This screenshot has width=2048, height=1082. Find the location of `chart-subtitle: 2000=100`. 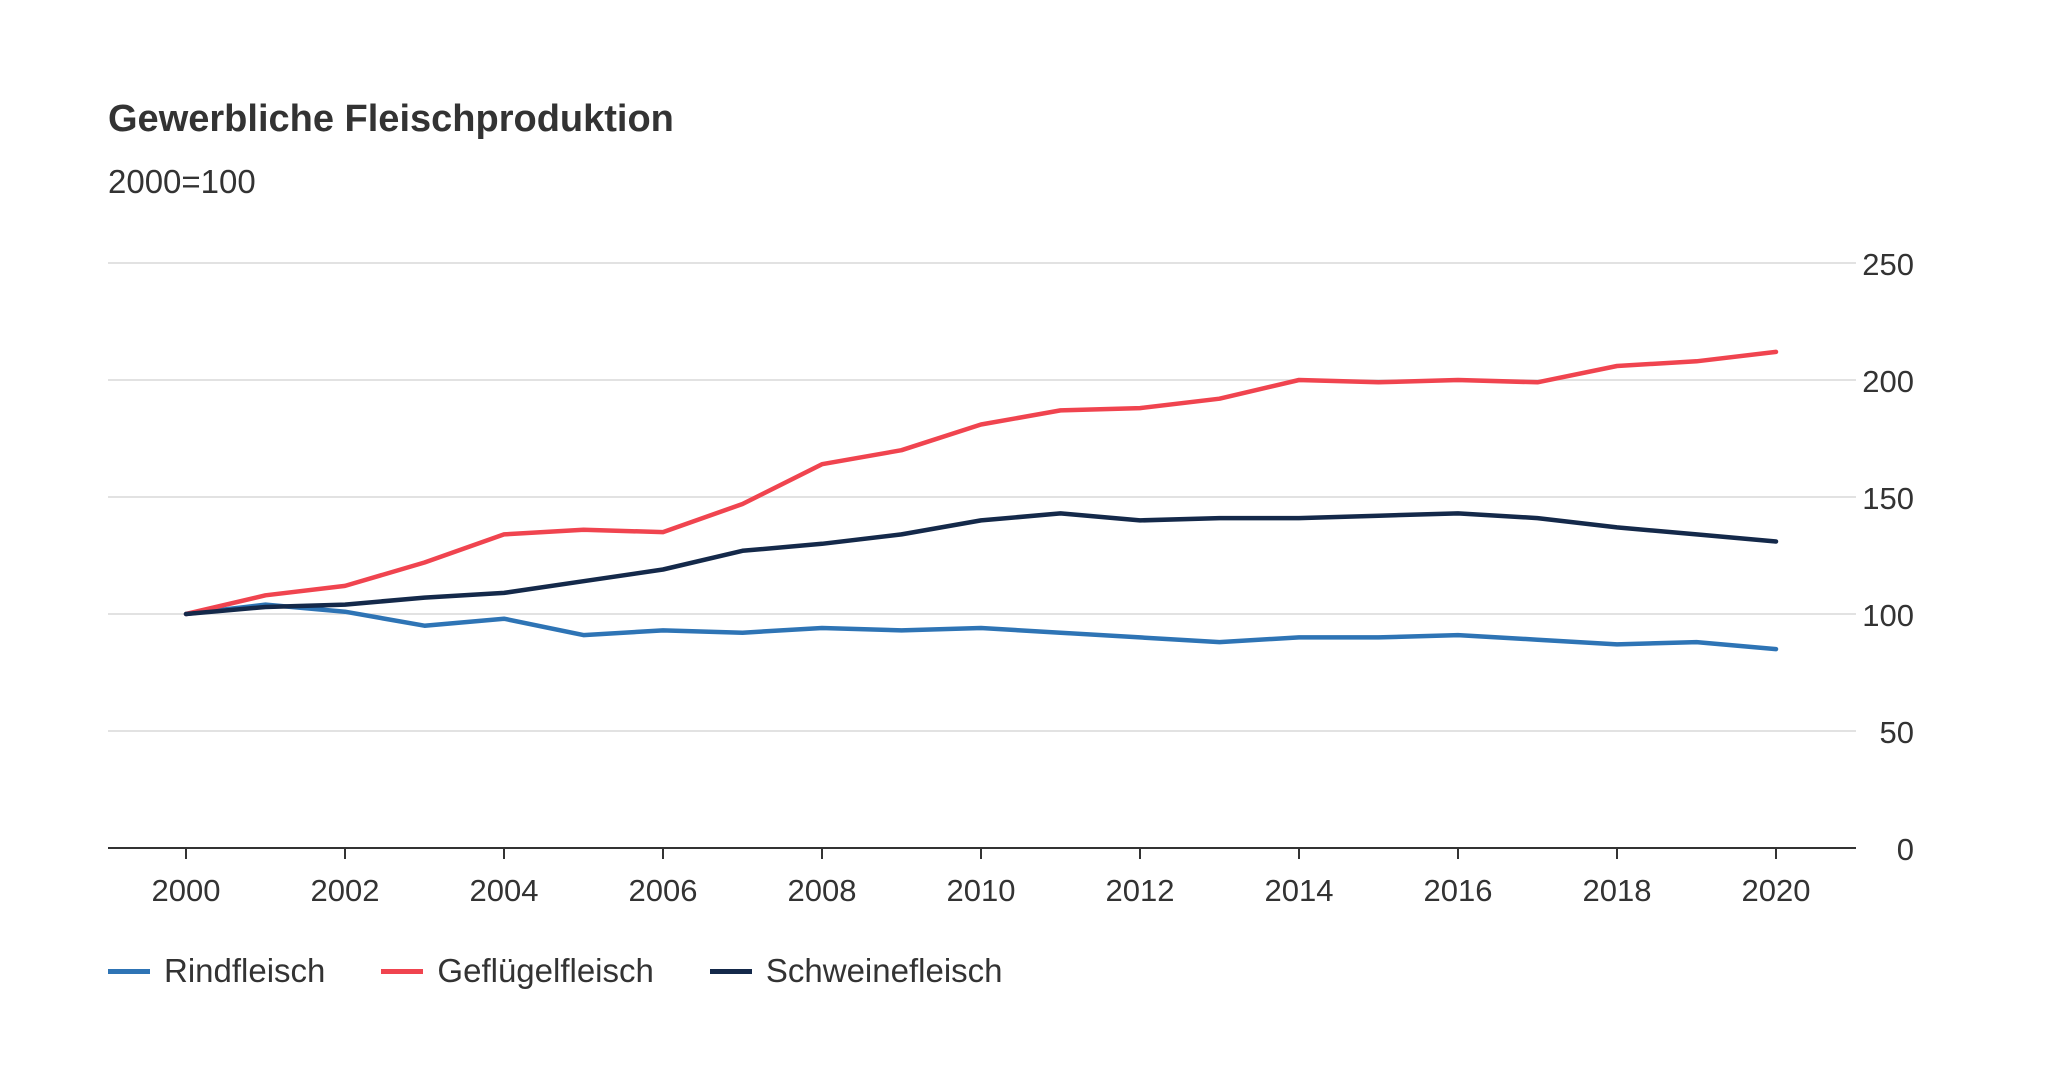

chart-subtitle: 2000=100 is located at coordinates (182, 181).